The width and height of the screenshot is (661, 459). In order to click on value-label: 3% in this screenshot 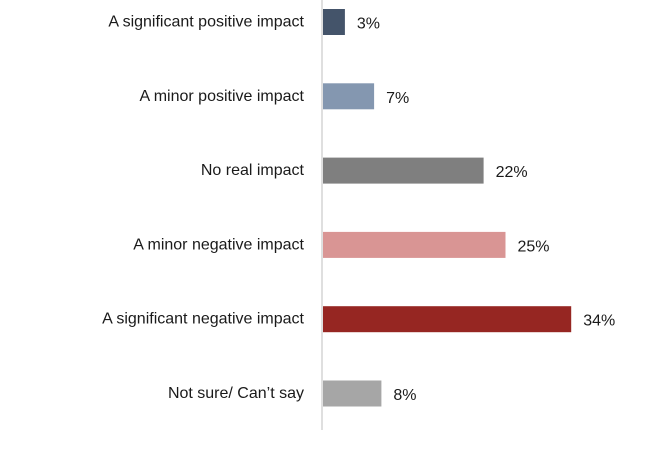, I will do `click(368, 24)`.